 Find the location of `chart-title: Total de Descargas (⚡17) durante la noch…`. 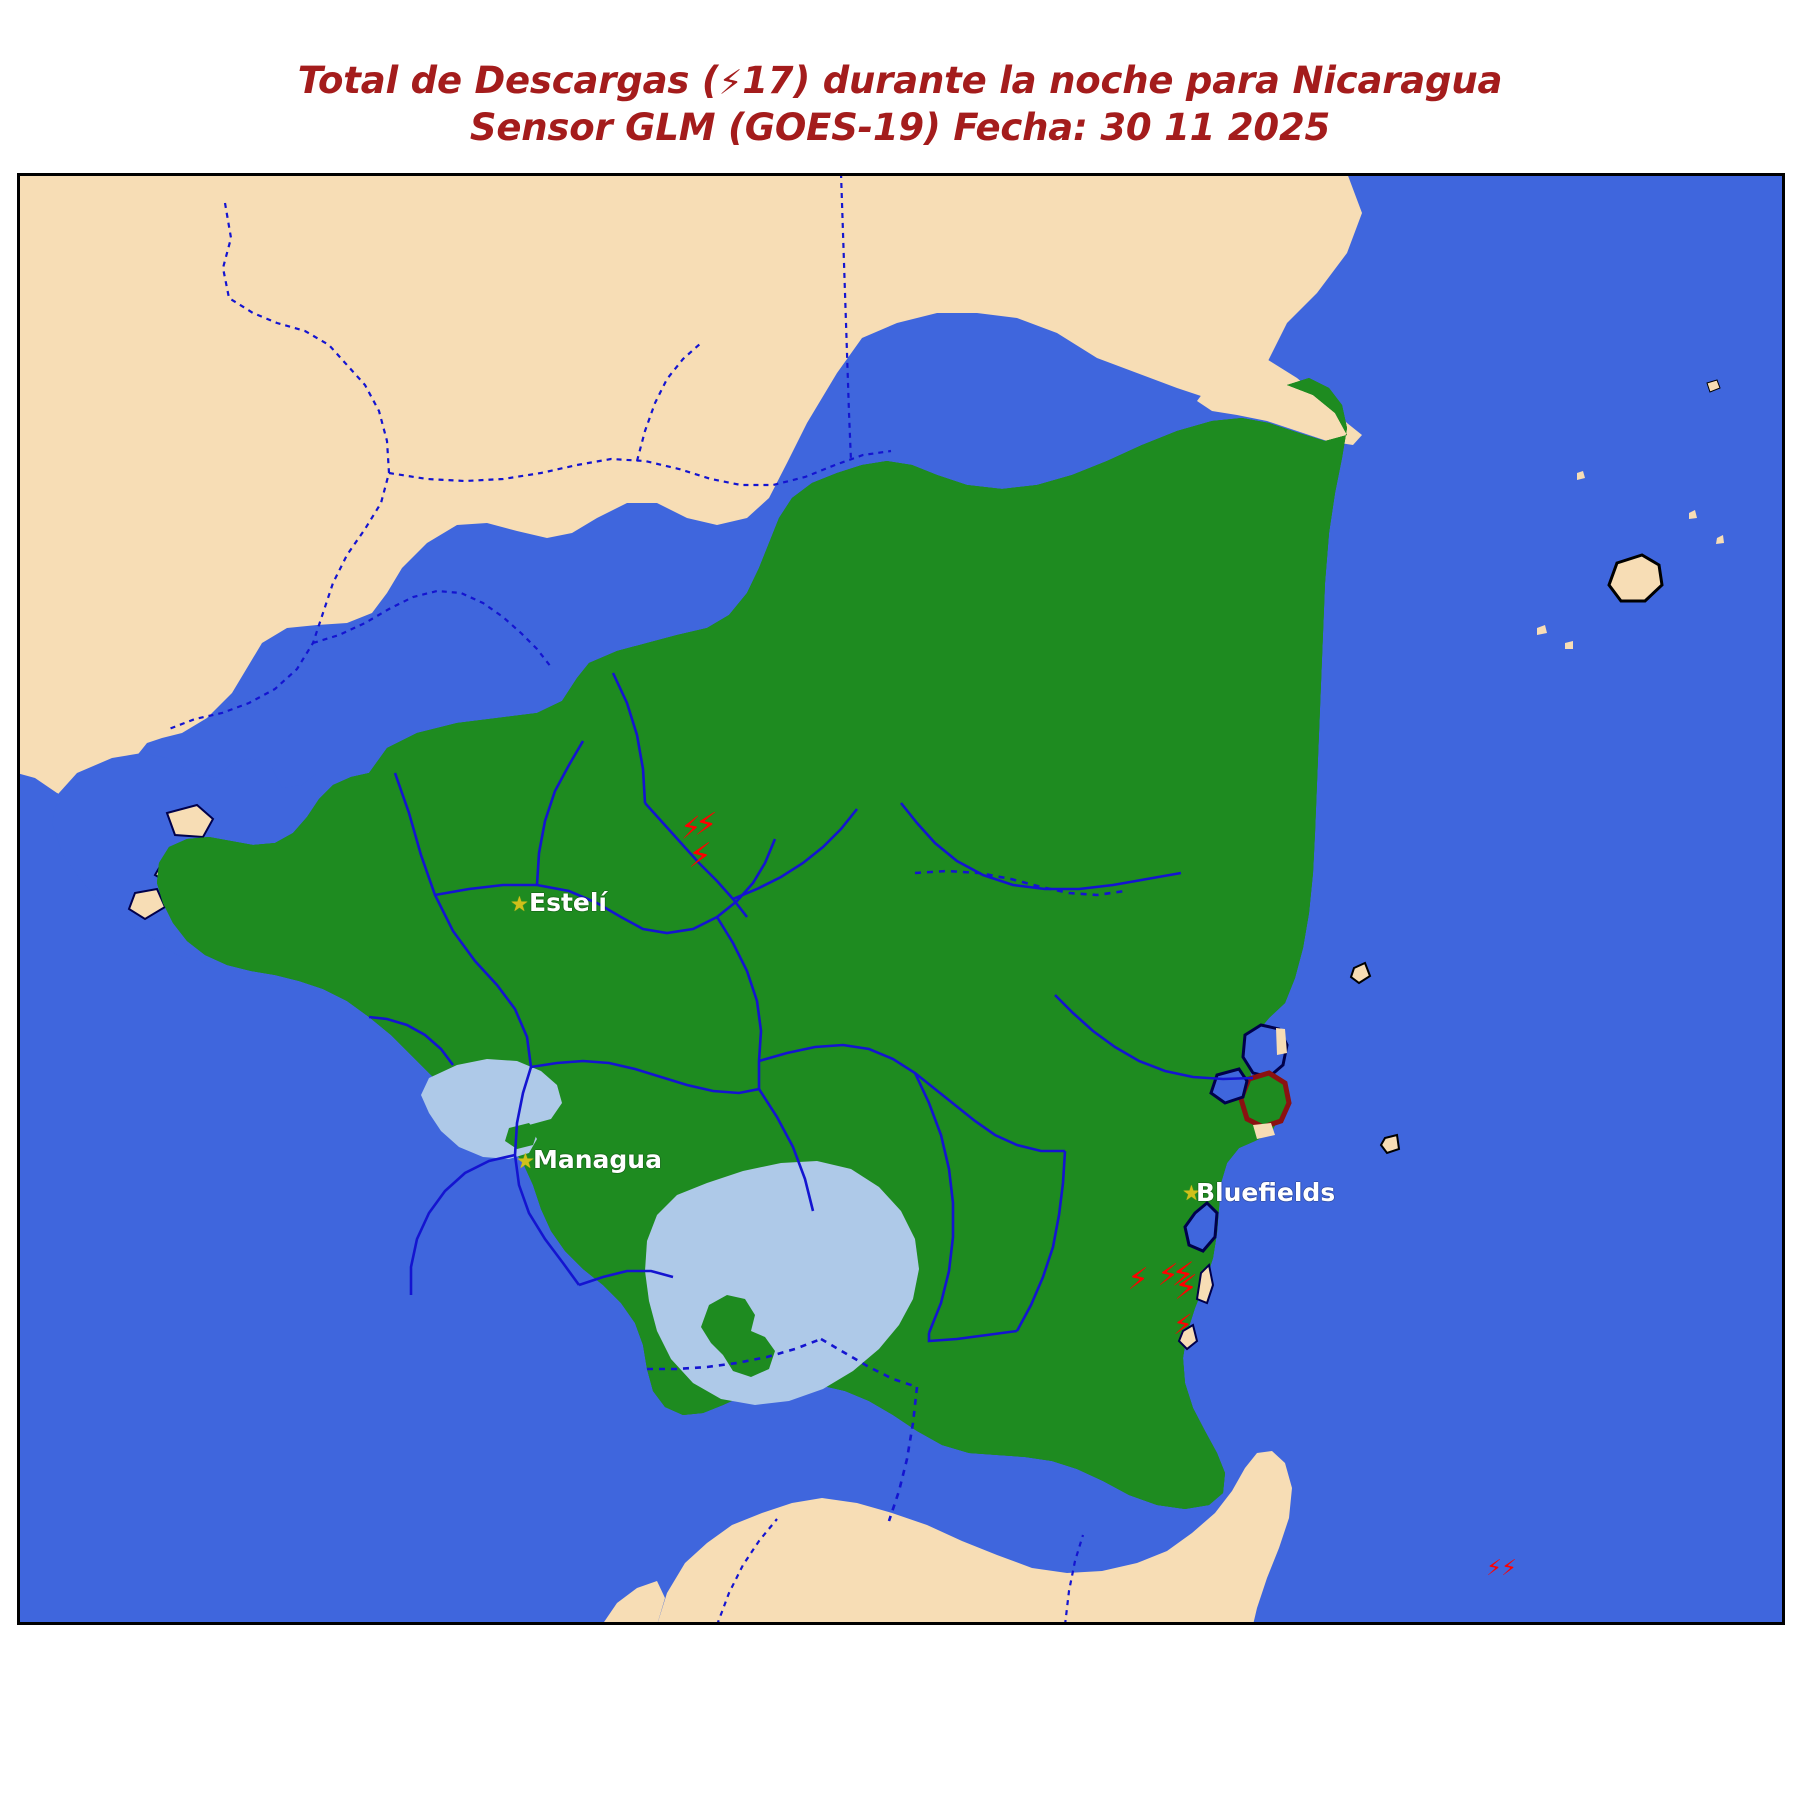

chart-title: Total de Descargas (⚡17) durante la noch… is located at coordinates (900, 104).